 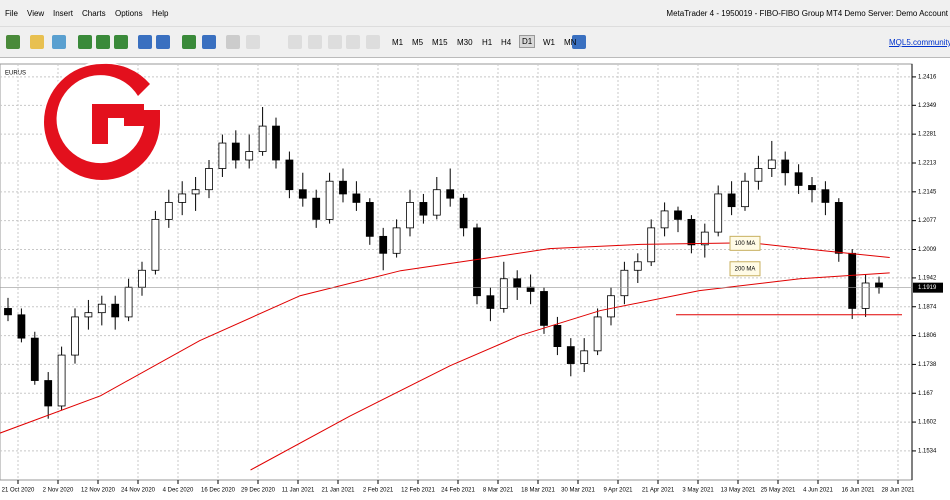 I want to click on timeframe-button: M1, so click(x=398, y=42).